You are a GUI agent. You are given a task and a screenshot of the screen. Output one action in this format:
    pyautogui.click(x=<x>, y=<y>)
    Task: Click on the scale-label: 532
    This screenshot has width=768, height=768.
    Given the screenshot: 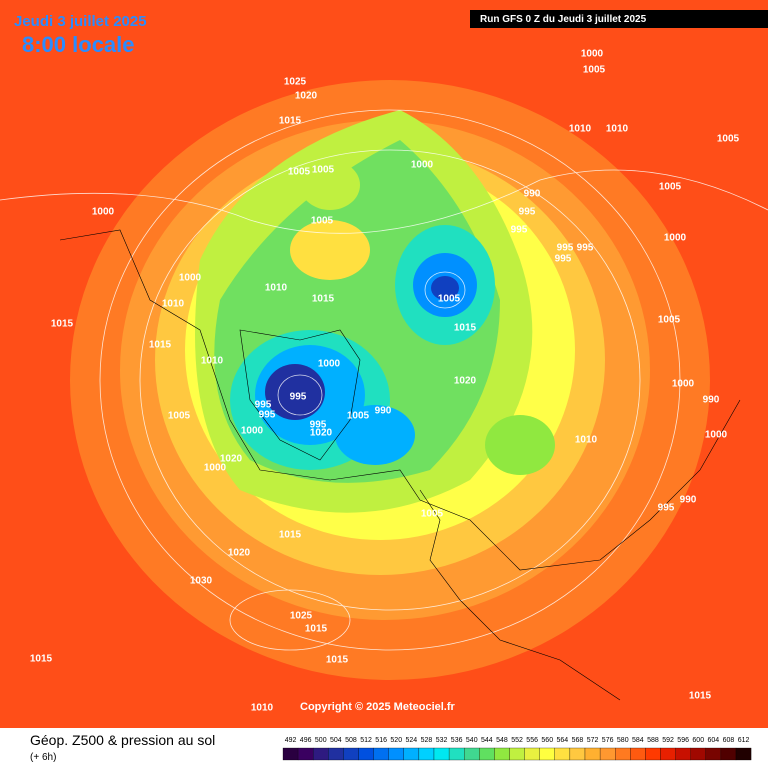 What is the action you would take?
    pyautogui.click(x=442, y=740)
    